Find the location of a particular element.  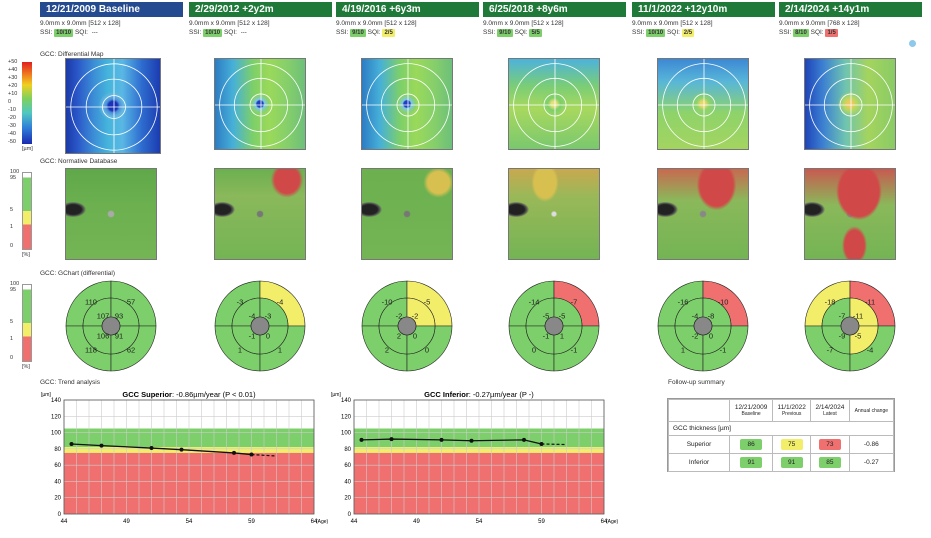

sqi-badge: --- is located at coordinates (94, 33).